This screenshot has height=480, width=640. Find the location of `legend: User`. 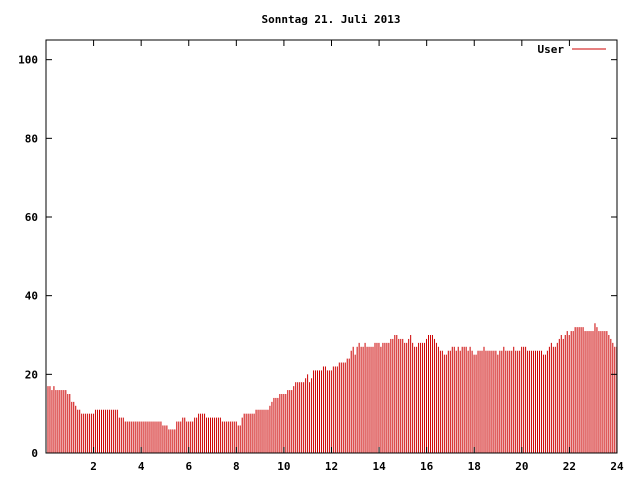

legend: User is located at coordinates (572, 49).